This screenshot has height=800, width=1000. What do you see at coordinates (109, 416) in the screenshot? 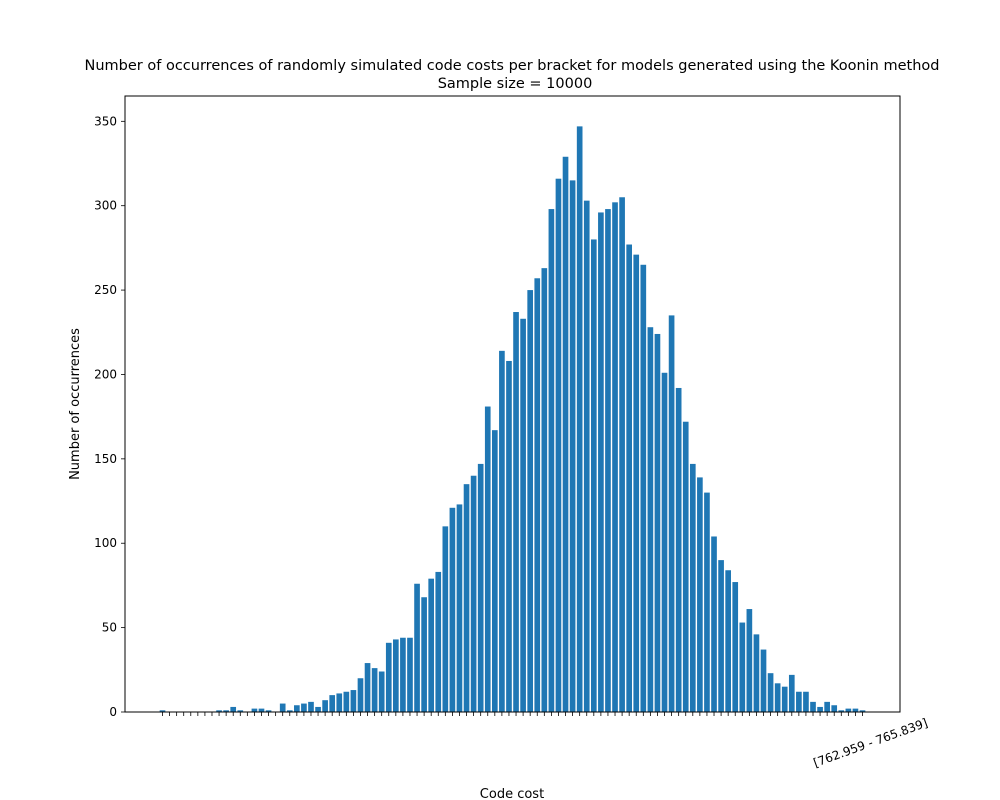
I see `y-ticks-group: 0 50 100 150 200 250 300 350` at bounding box center [109, 416].